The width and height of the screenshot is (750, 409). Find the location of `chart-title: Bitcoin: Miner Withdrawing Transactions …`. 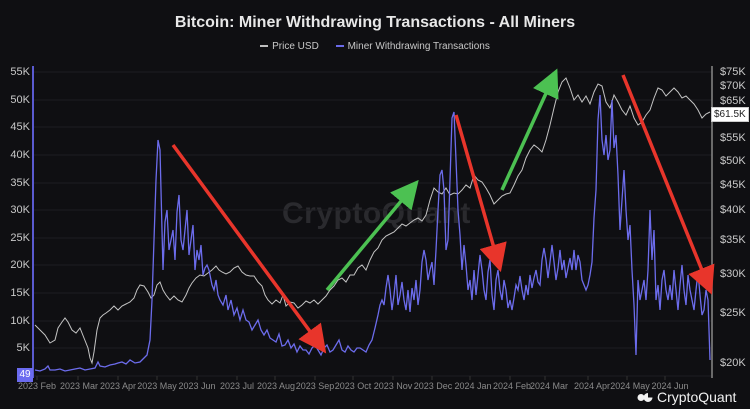

chart-title: Bitcoin: Miner Withdrawing Transactions … is located at coordinates (375, 22).